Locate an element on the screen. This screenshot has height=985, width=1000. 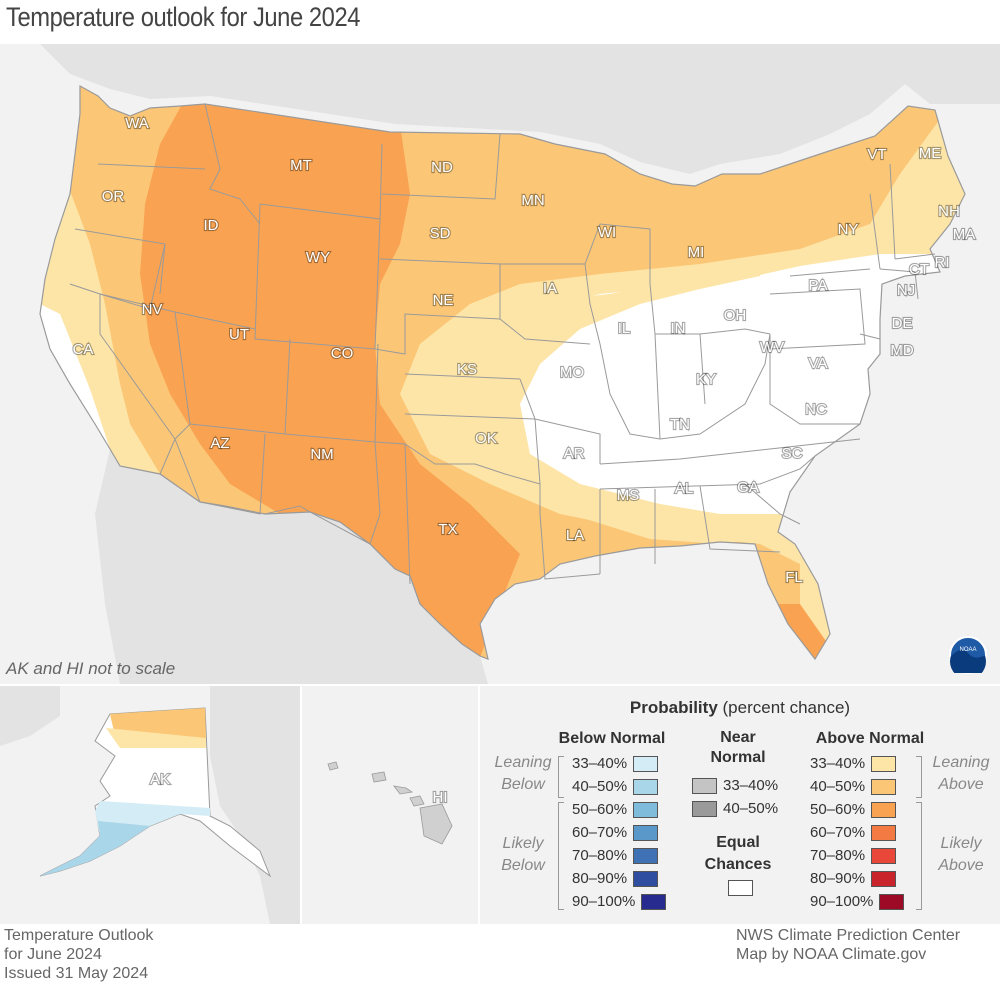
footer-left-line-3: Issued 31 May 2024 is located at coordinates (76, 973).